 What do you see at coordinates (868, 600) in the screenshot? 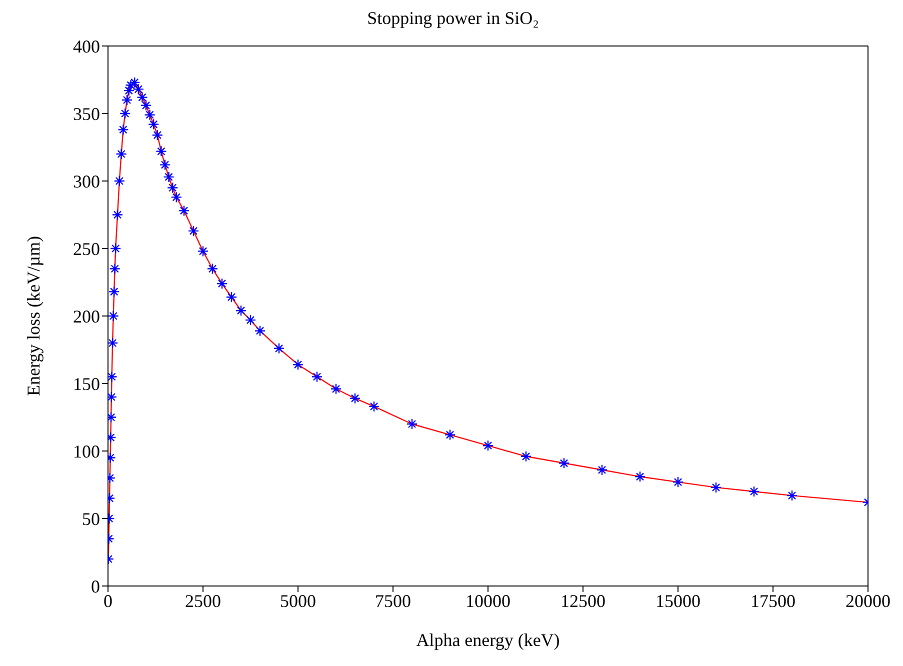
I see `x-tick-label: 20000` at bounding box center [868, 600].